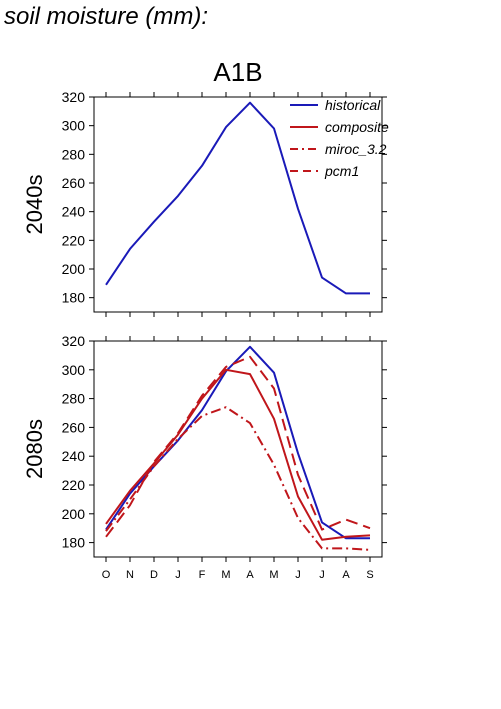 This screenshot has width=501, height=709. Describe the element at coordinates (238, 454) in the screenshot. I see `series-line-composite` at that location.